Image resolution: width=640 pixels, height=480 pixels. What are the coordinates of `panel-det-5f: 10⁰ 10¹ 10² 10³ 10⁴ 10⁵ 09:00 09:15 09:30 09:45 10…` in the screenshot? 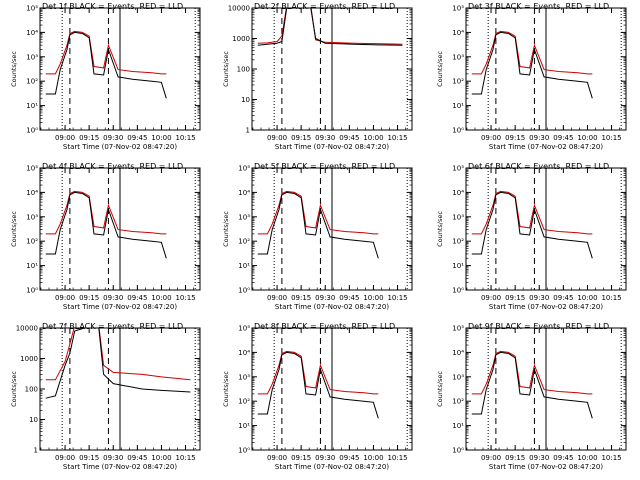 It's located at (317, 236).